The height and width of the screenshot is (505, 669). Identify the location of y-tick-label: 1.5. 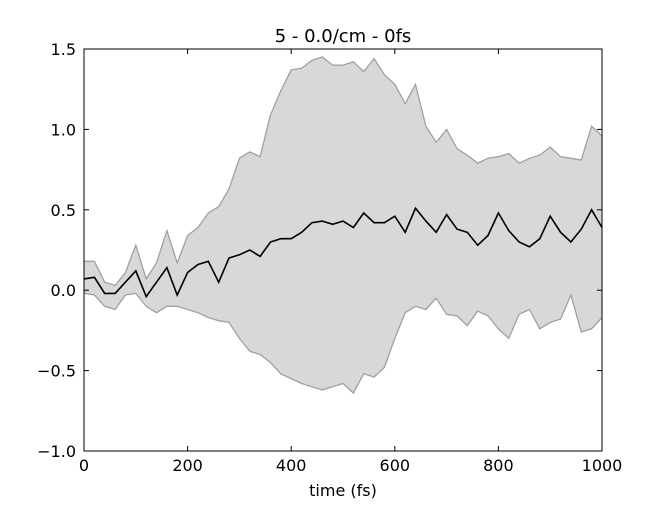
(63, 49).